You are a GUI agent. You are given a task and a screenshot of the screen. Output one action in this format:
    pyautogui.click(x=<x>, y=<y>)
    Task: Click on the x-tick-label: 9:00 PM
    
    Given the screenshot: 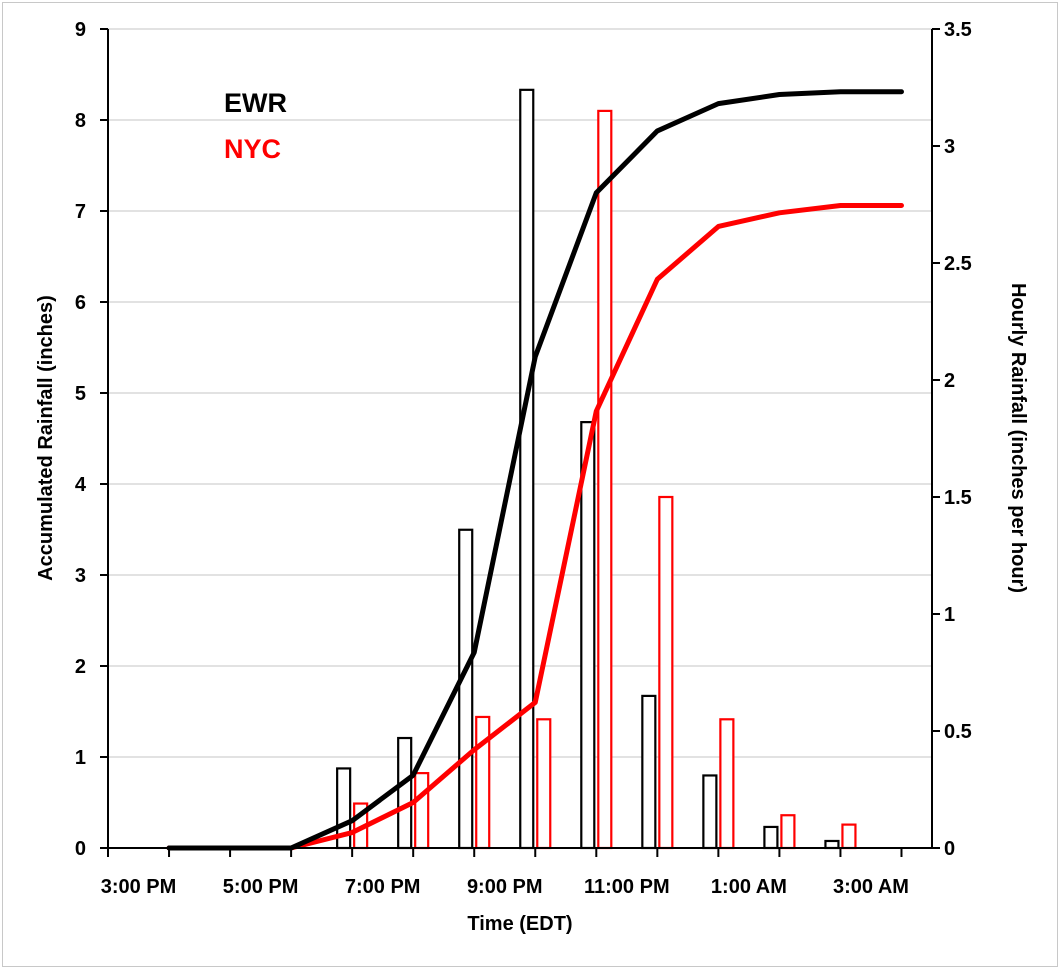 What is the action you would take?
    pyautogui.click(x=505, y=887)
    